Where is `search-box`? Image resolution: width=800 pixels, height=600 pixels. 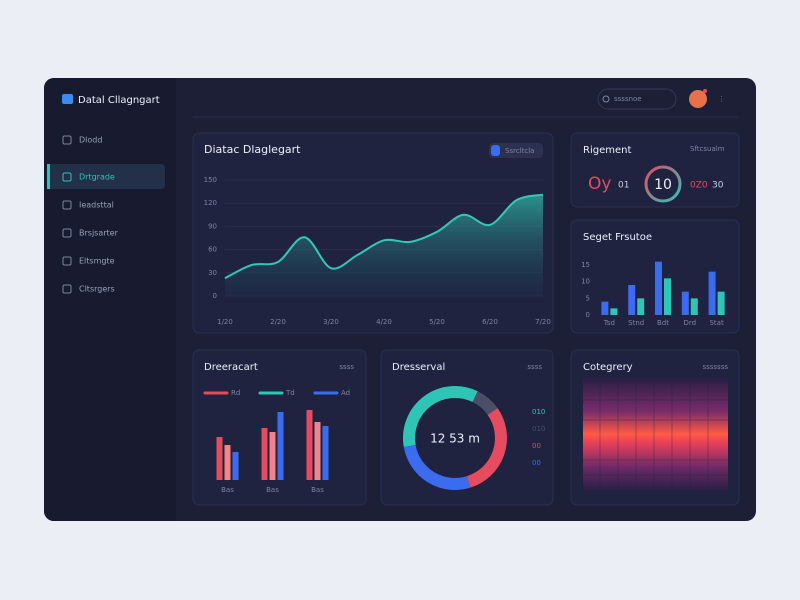
search-box is located at coordinates (637, 99).